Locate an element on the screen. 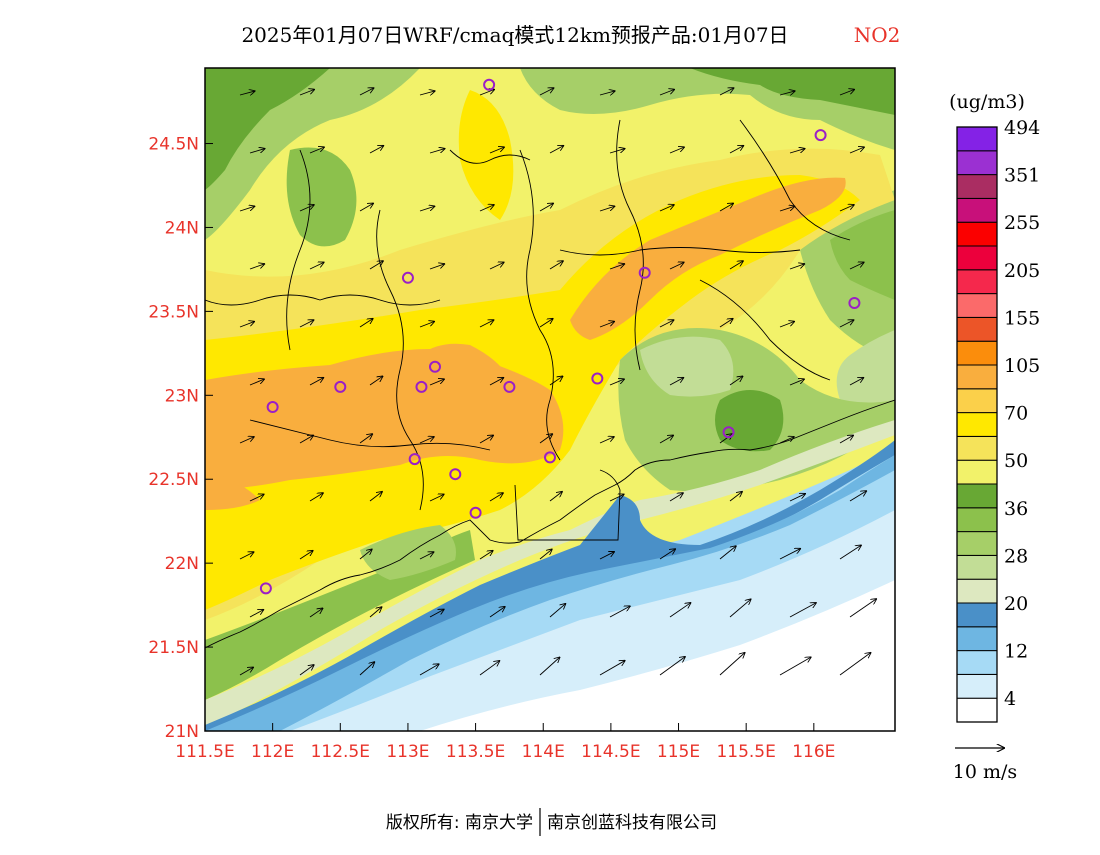  x-tick-label: 113.5E is located at coordinates (475, 752).